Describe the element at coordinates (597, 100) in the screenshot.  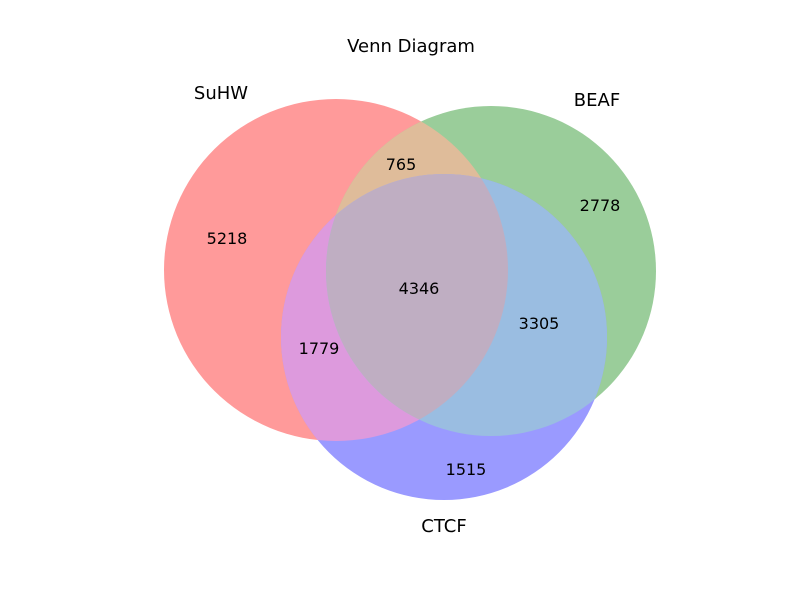
I see `beaf-set-label: BEAF` at that location.